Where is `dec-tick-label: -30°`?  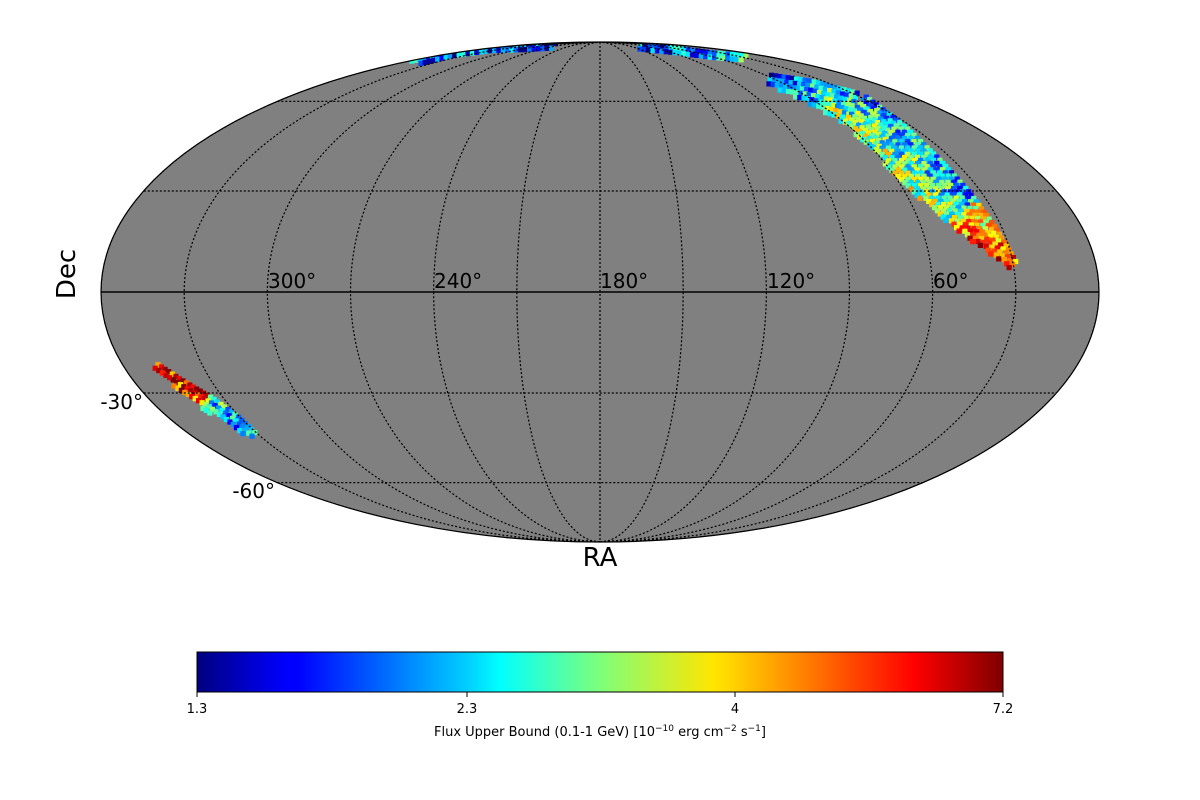
dec-tick-label: -30° is located at coordinates (121, 402).